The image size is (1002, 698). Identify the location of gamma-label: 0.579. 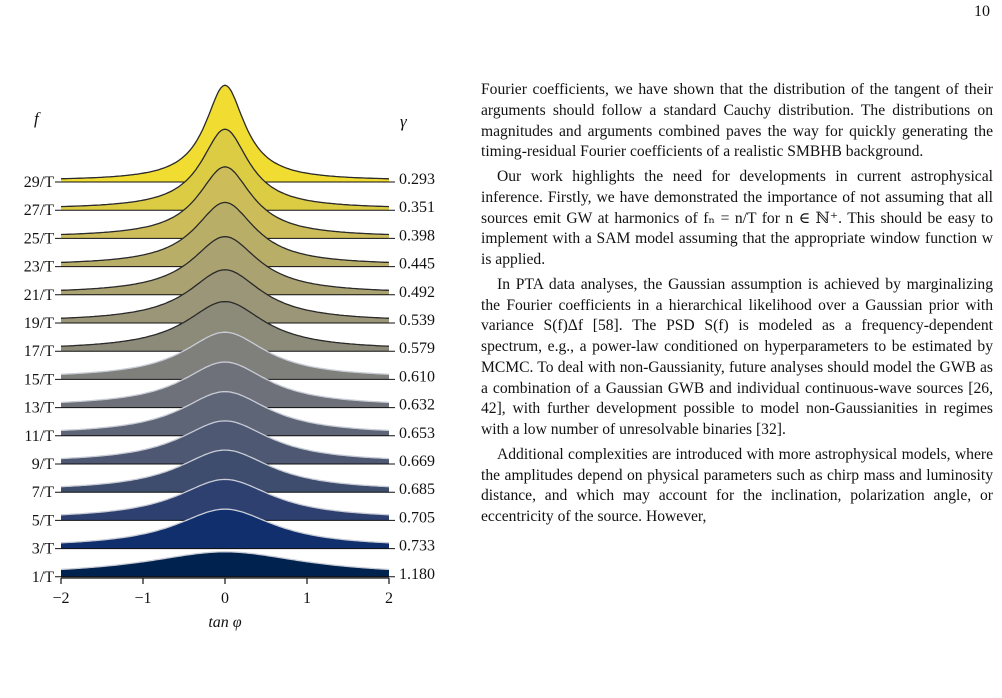
(417, 348).